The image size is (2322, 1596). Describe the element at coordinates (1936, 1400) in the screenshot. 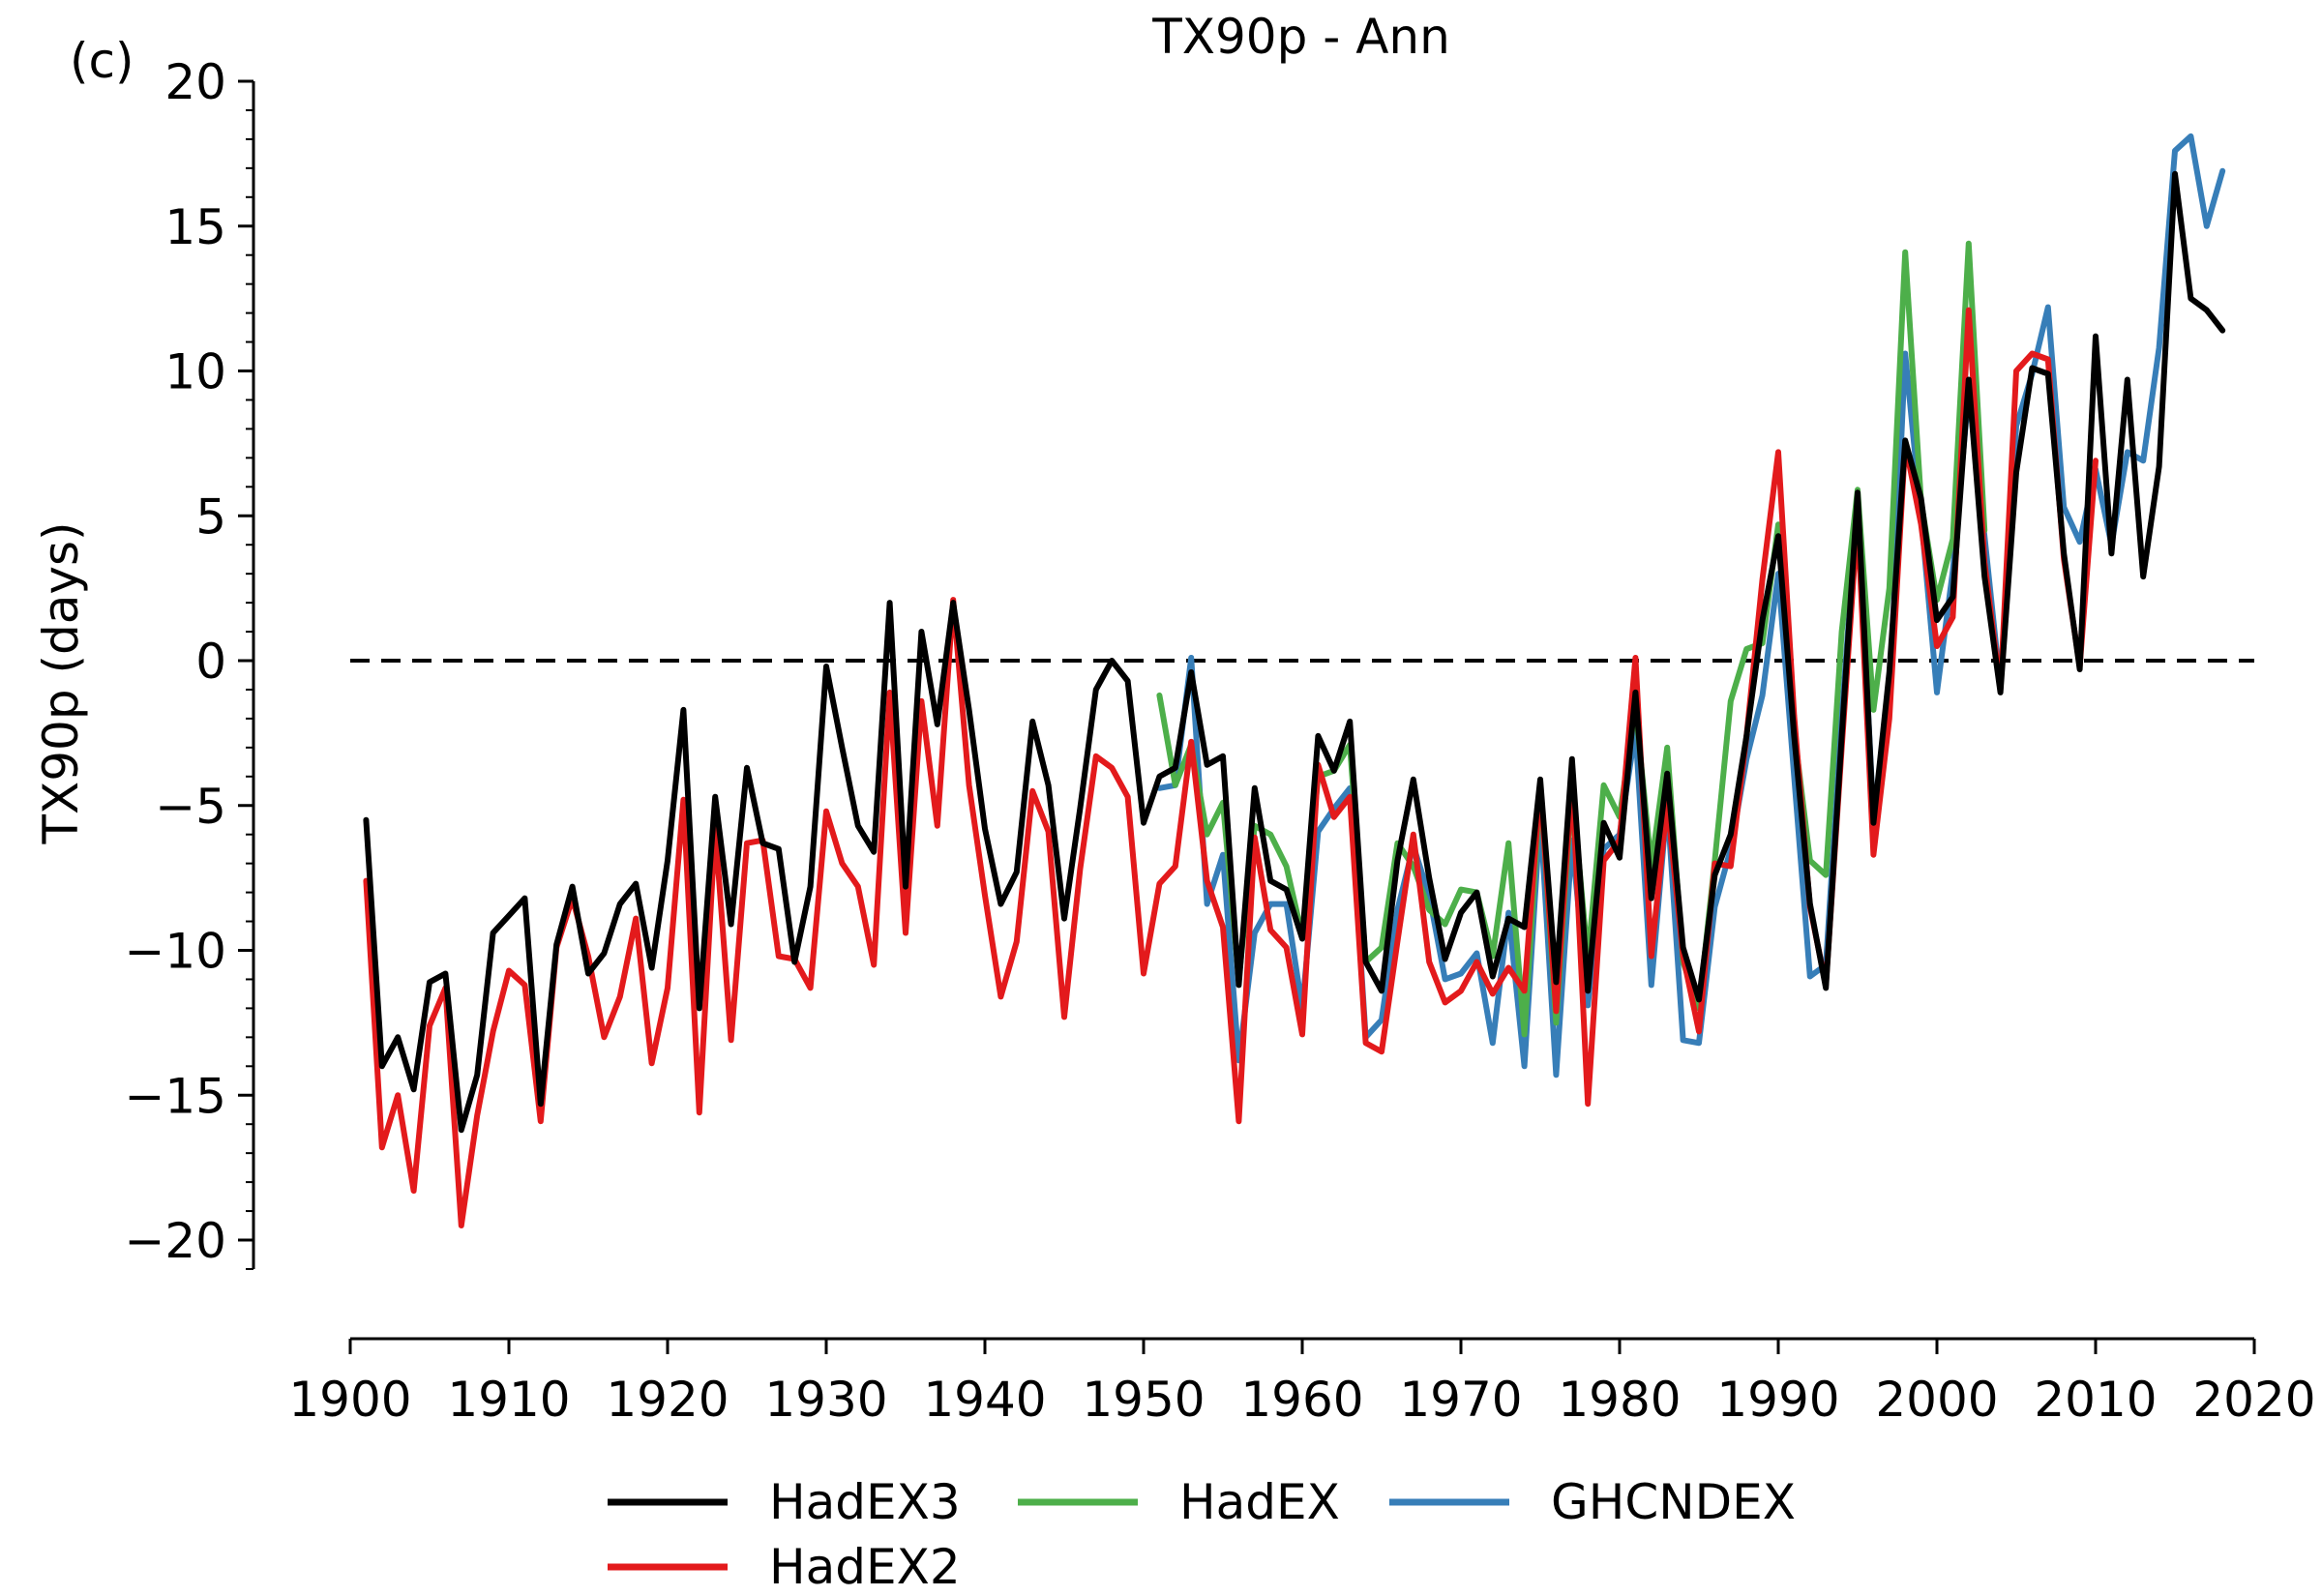

I see `x-tick-label: 2000` at that location.